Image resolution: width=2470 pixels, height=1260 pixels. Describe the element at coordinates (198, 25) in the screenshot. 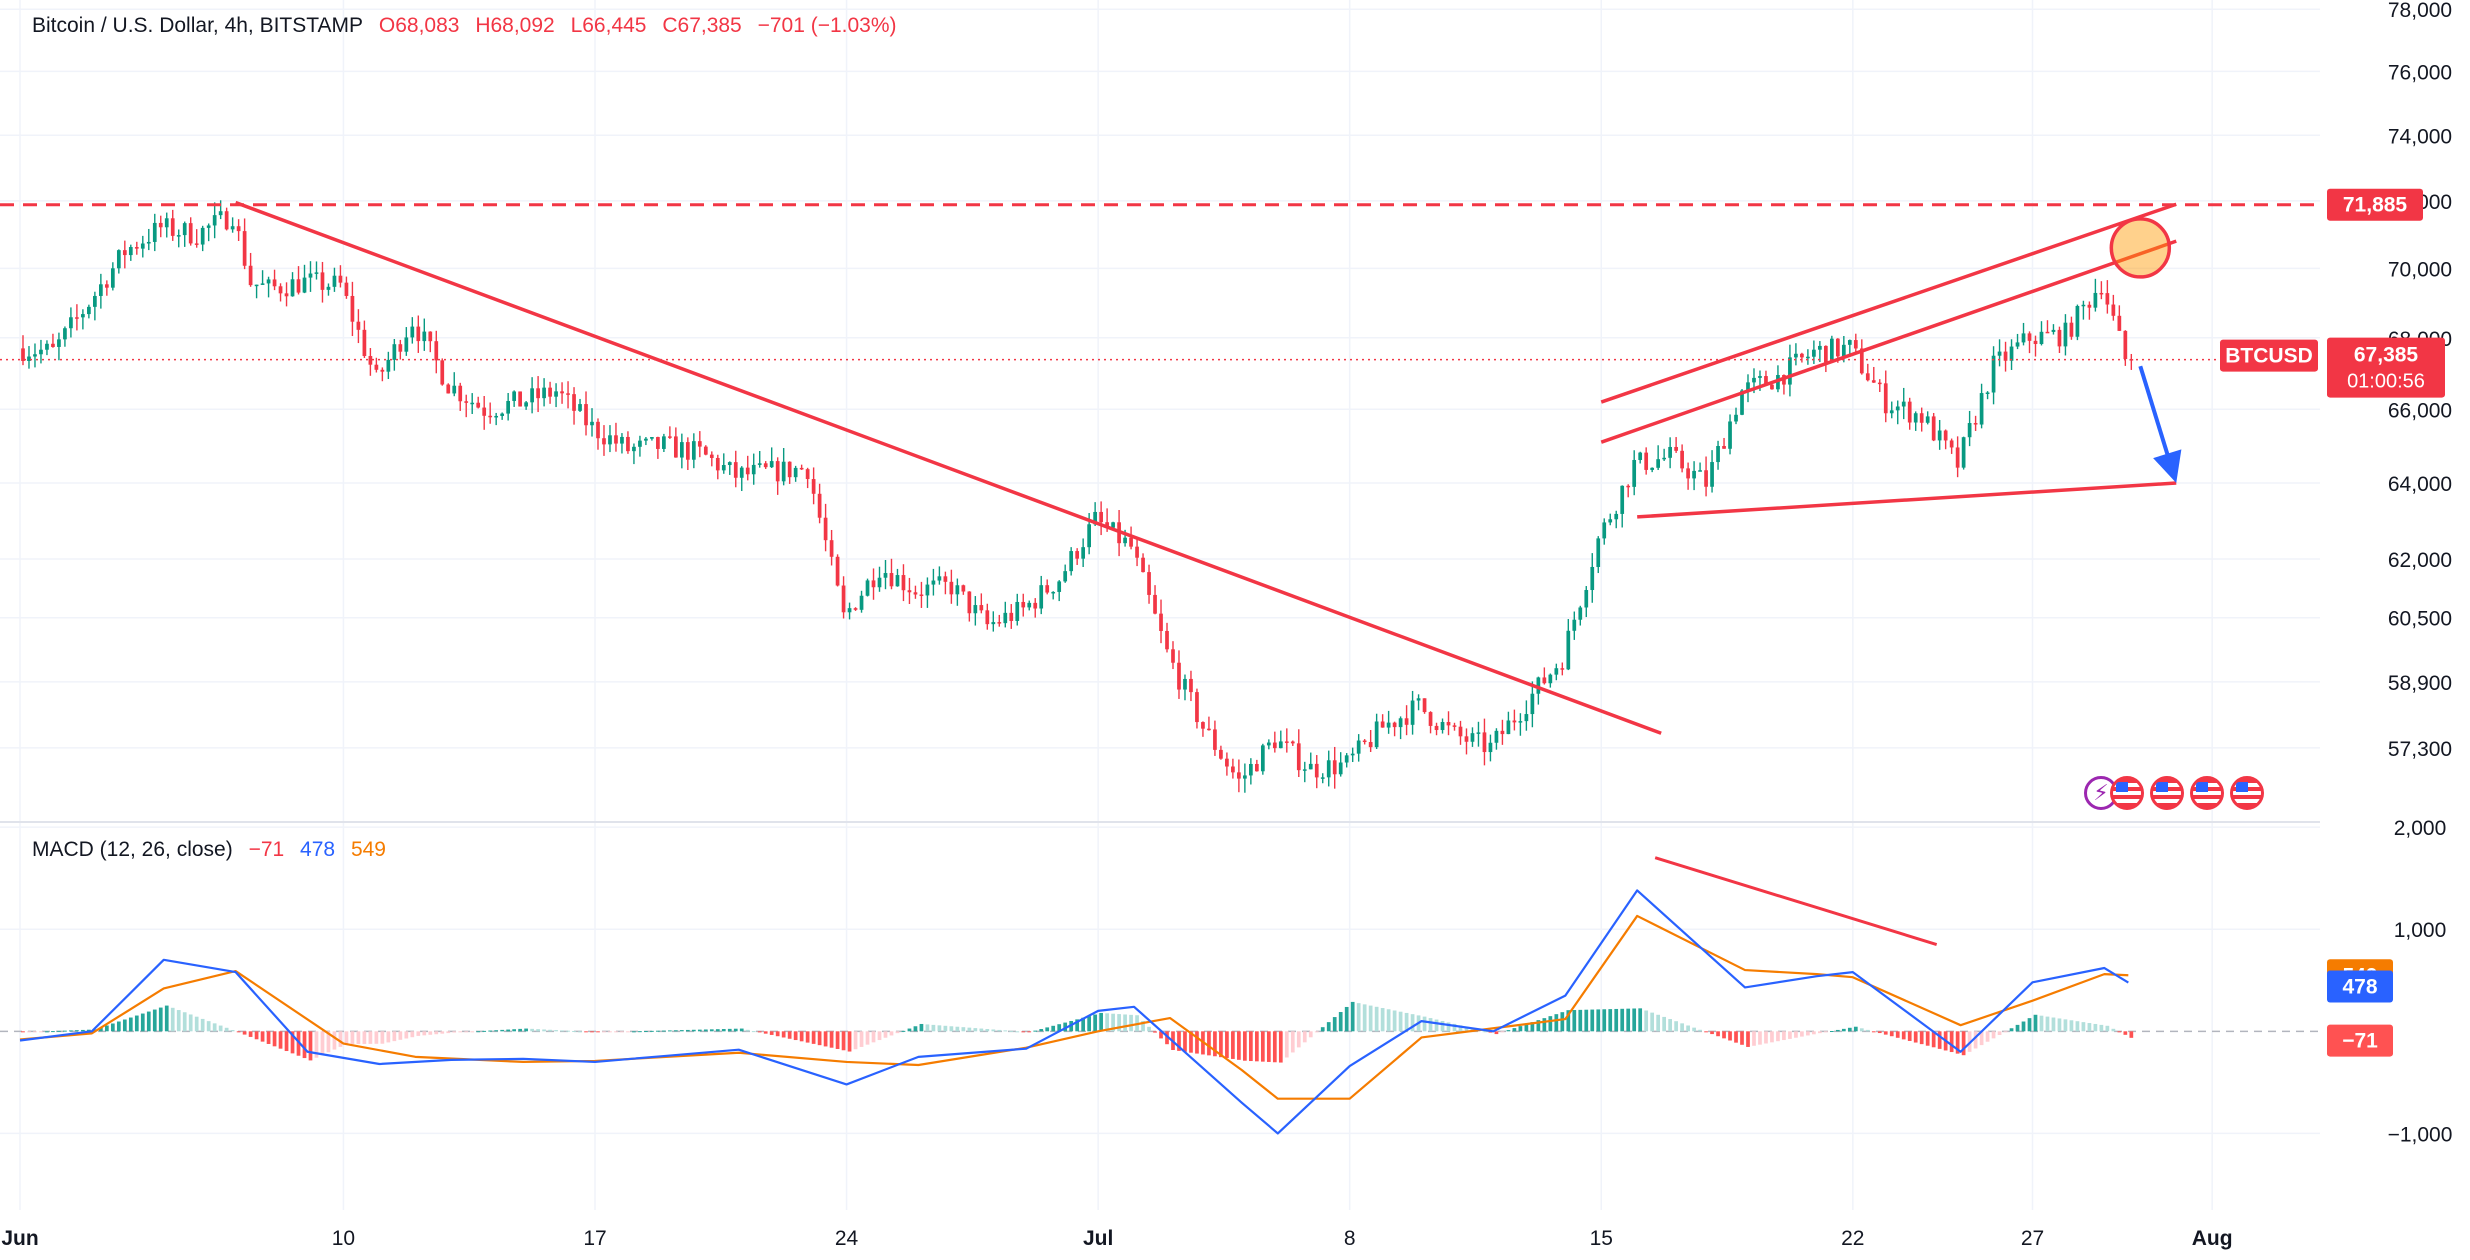

I see `symbol-title: Bitcoin / U.S. Dollar, 4h, BITSTAMP` at that location.